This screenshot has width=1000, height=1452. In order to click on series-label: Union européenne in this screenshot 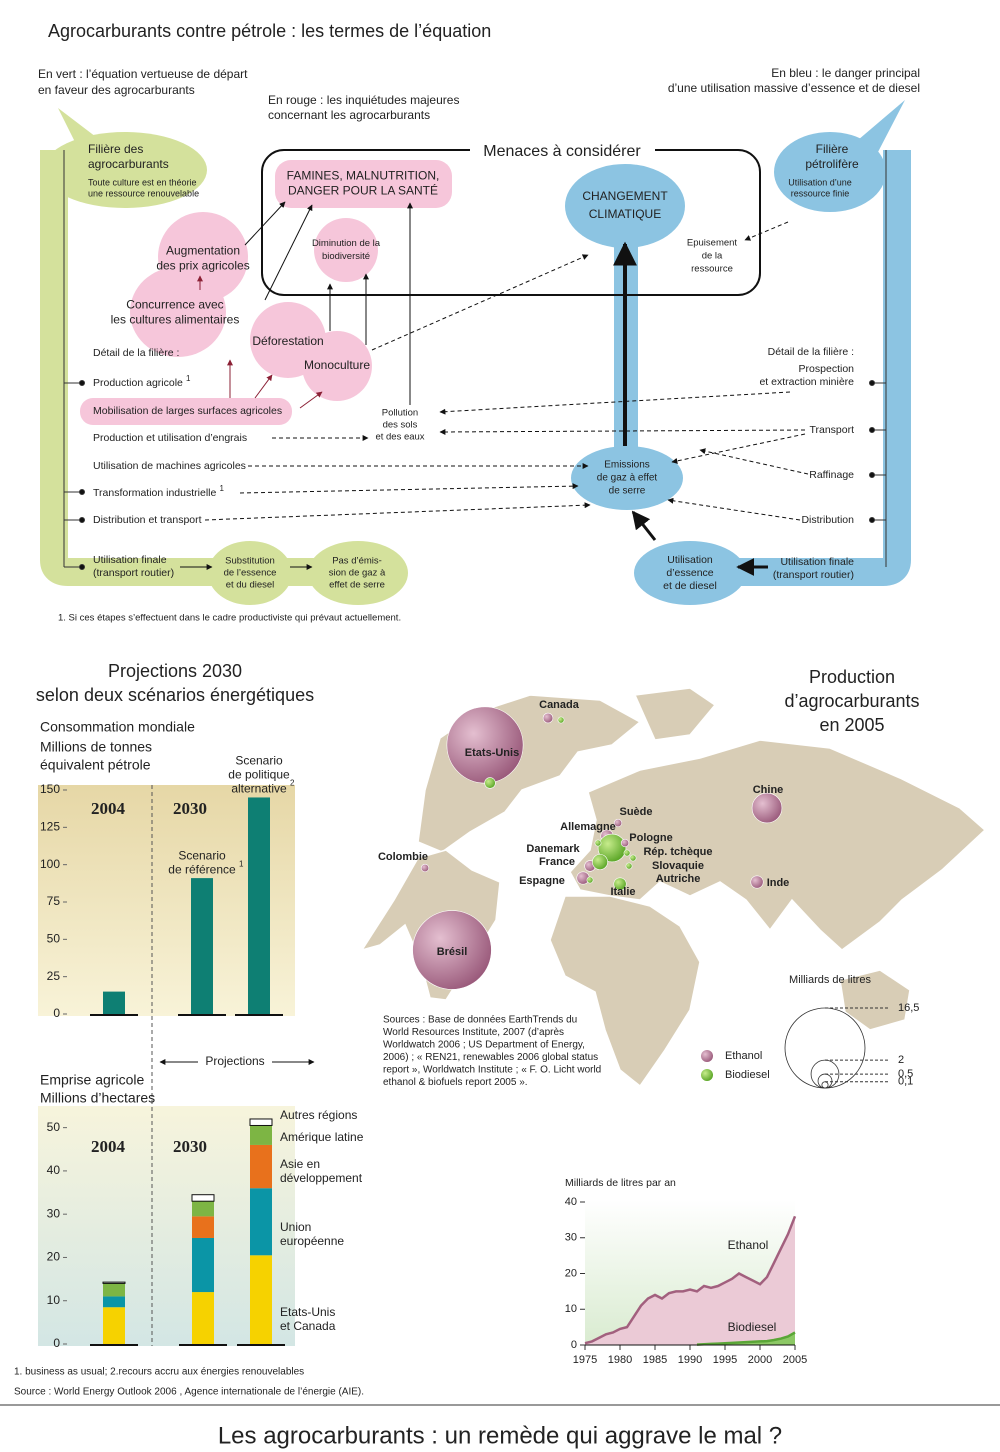, I will do `click(312, 1234)`.